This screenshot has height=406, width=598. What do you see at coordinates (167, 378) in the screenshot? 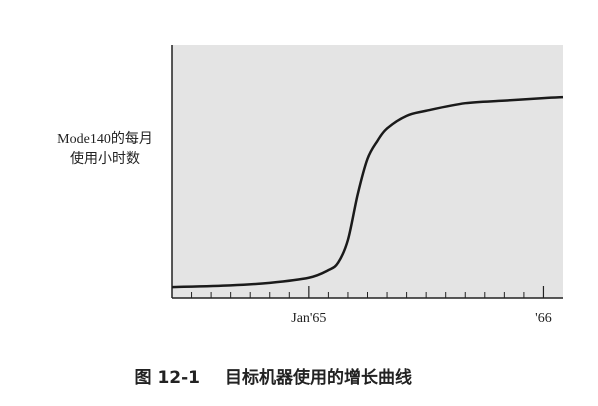
I see `figure-number: 图 12-1` at bounding box center [167, 378].